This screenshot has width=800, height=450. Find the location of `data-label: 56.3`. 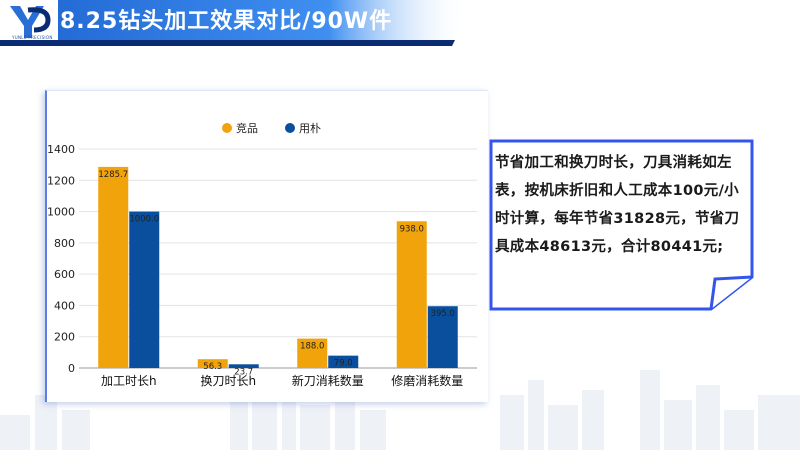

data-label: 56.3 is located at coordinates (212, 367).